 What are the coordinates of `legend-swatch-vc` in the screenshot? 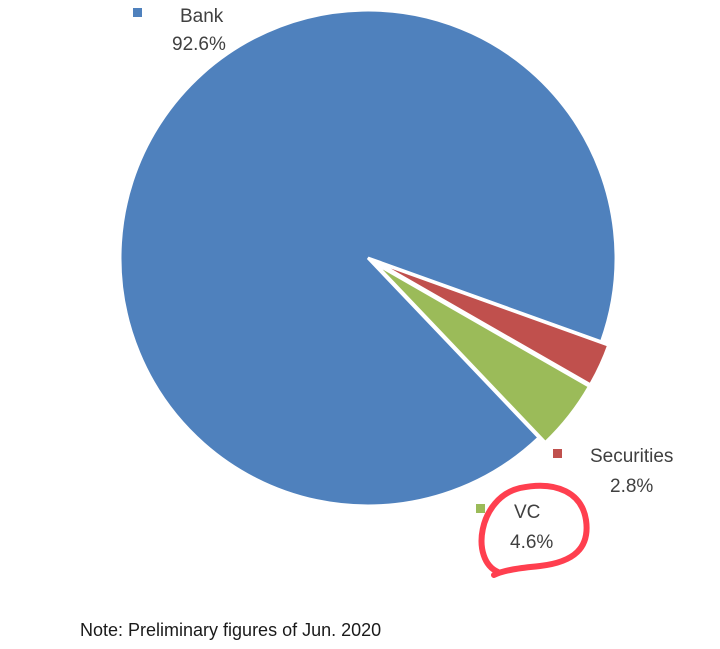 It's located at (480, 508).